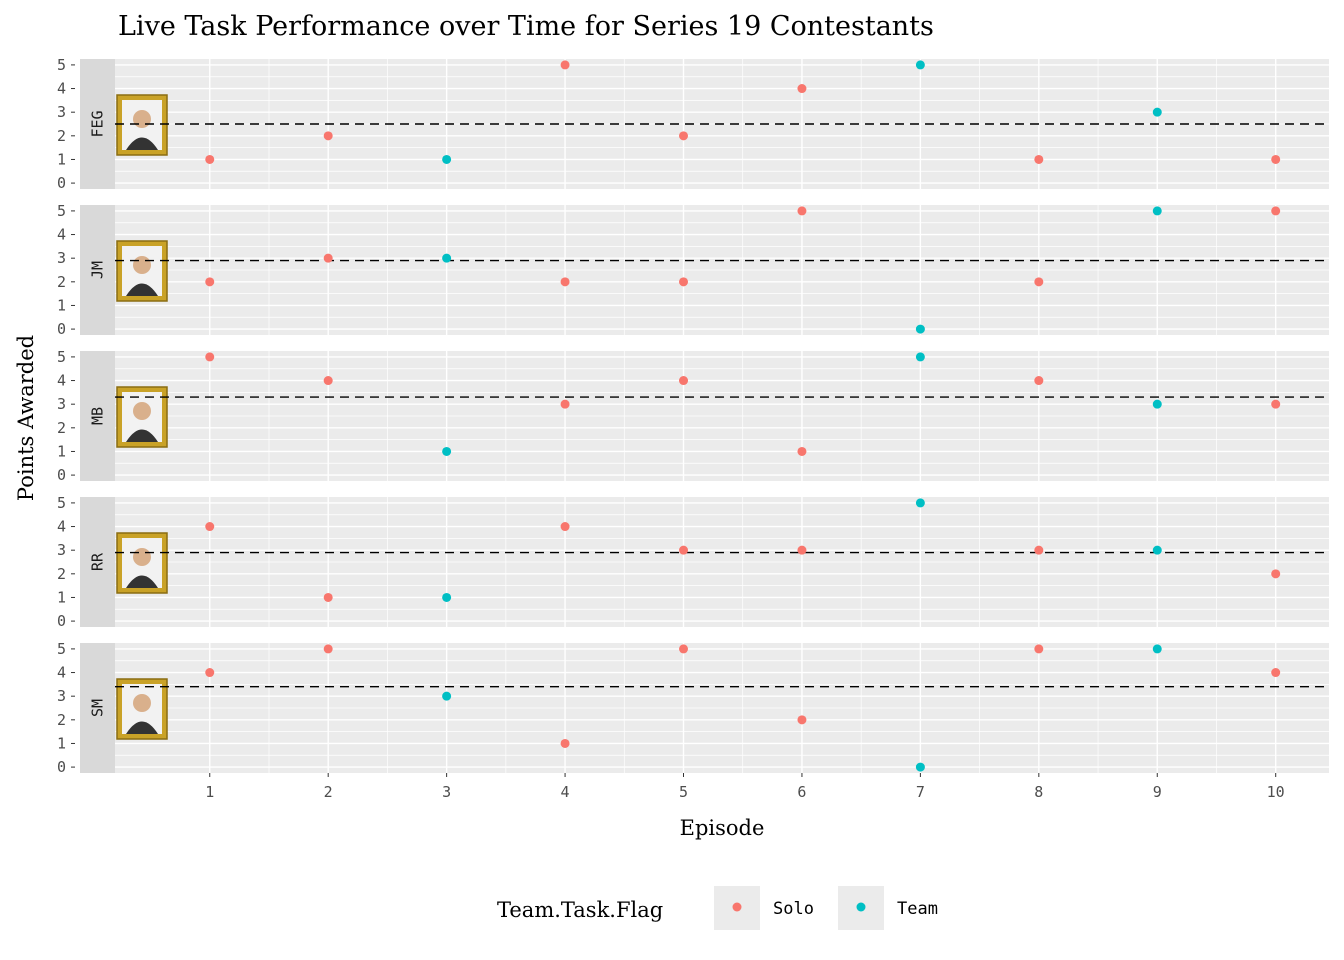 The height and width of the screenshot is (960, 1344). I want to click on facet-strip-label: JM, so click(98, 270).